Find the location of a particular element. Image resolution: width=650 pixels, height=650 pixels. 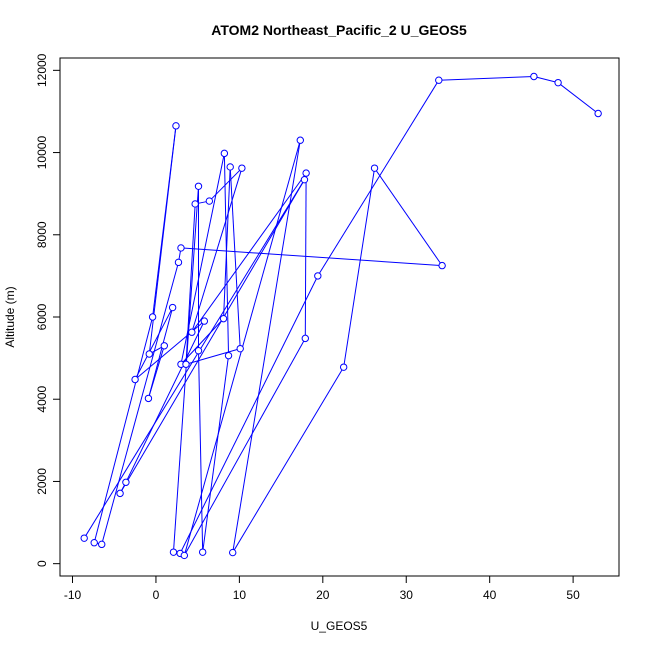

x-tick-label: -10 is located at coordinates (73, 595).